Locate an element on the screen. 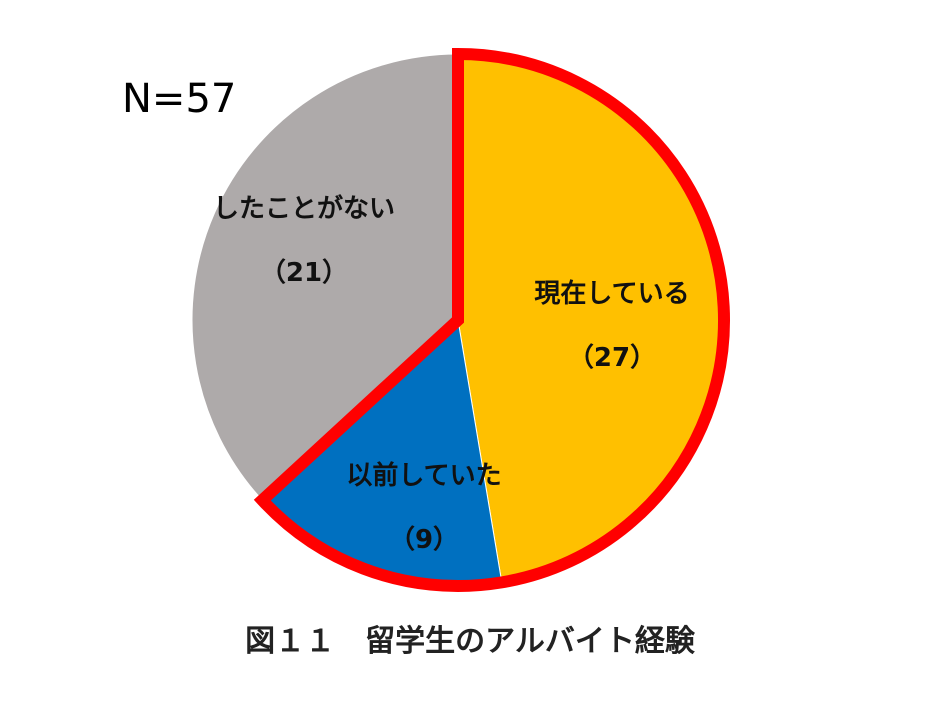 The height and width of the screenshot is (701, 947). slice-label-past: 以前していた is located at coordinates (423, 475).